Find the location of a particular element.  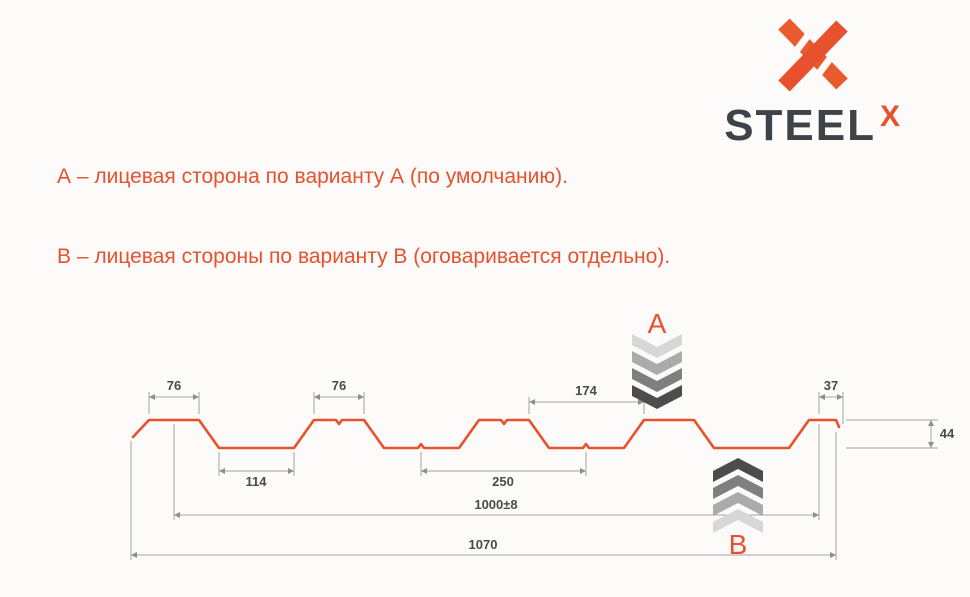

dim-76-mid: 76 is located at coordinates (339, 385).